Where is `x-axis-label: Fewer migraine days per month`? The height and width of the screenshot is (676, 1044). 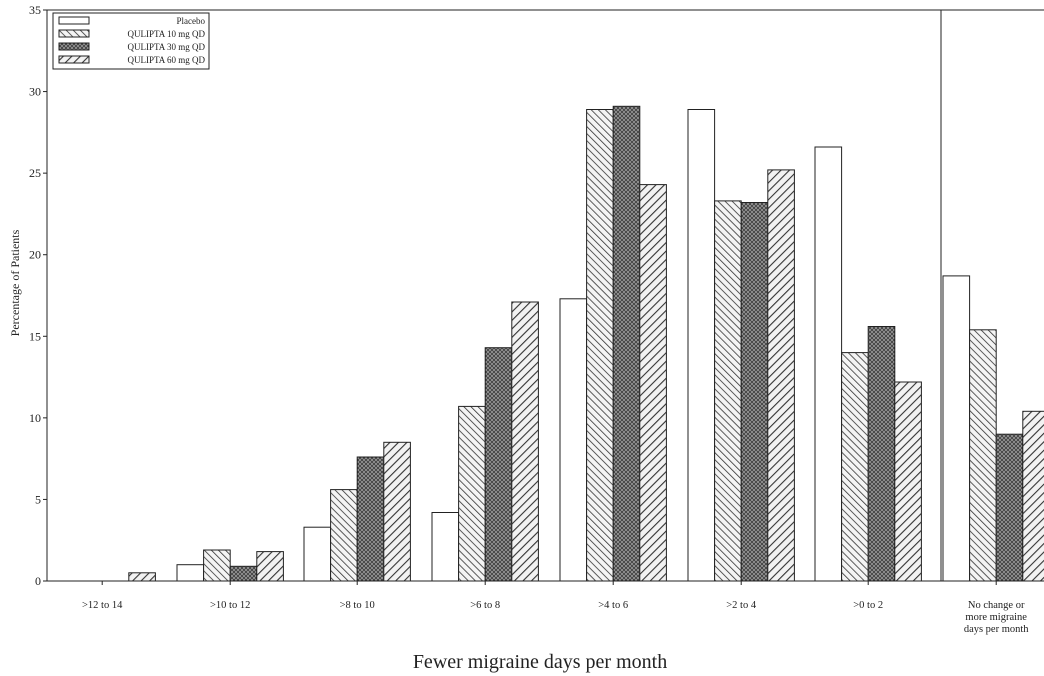 x-axis-label: Fewer migraine days per month is located at coordinates (540, 662).